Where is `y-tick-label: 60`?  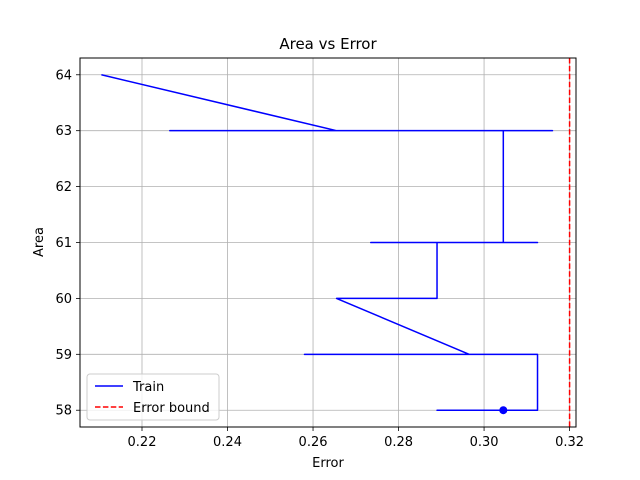
y-tick-label: 60 is located at coordinates (63, 299).